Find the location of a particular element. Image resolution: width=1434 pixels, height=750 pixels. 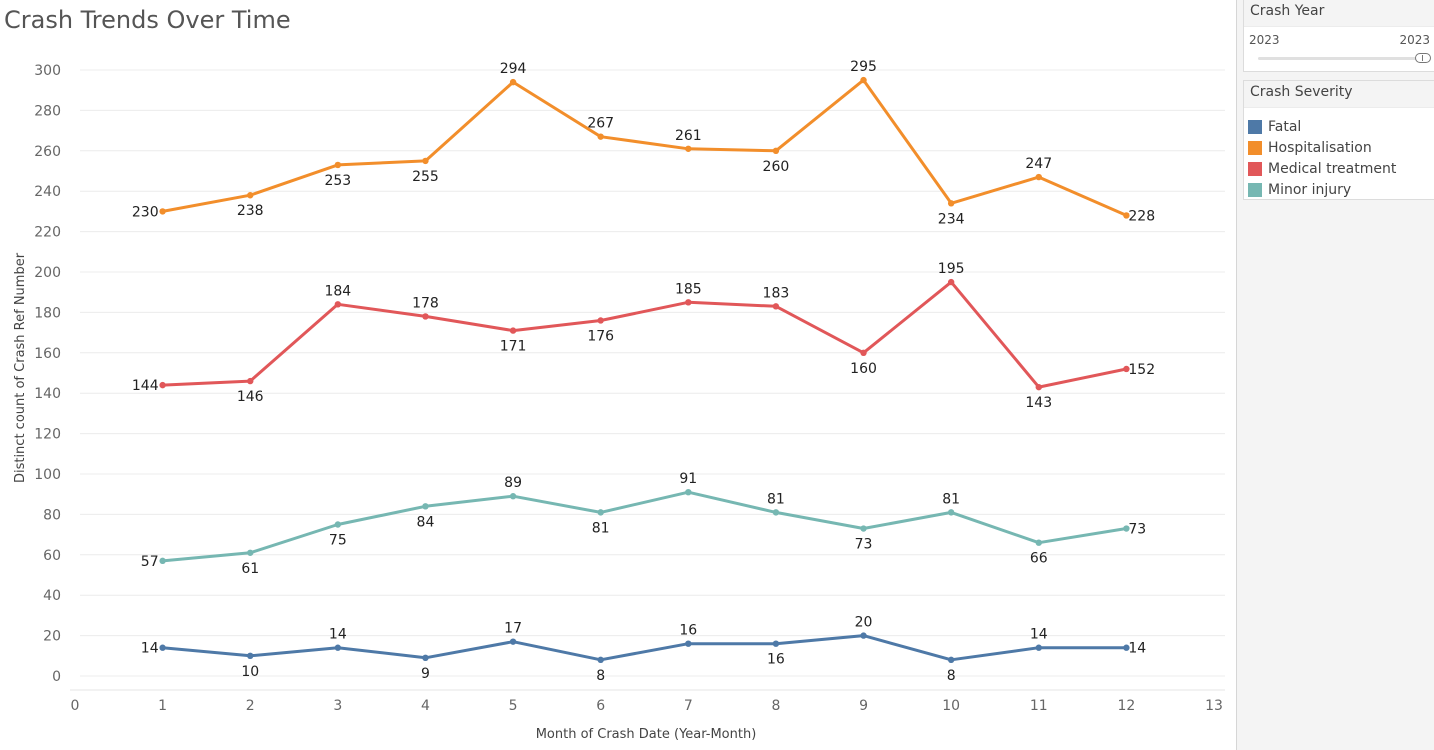

legend-item-fatal: Fatal is located at coordinates (1339, 126).